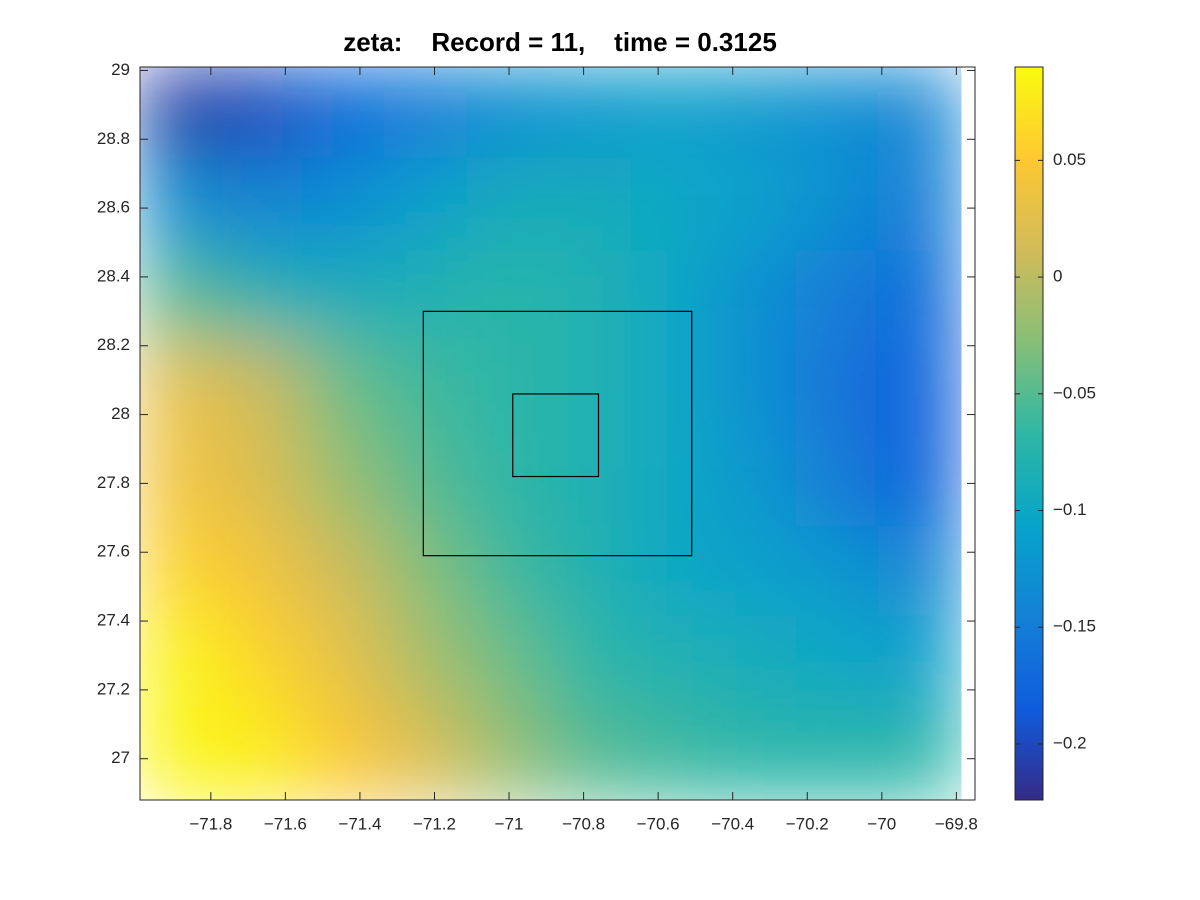 This screenshot has height=900, width=1200. Describe the element at coordinates (1057, 276) in the screenshot. I see `colorbar-tick-label: 0` at that location.